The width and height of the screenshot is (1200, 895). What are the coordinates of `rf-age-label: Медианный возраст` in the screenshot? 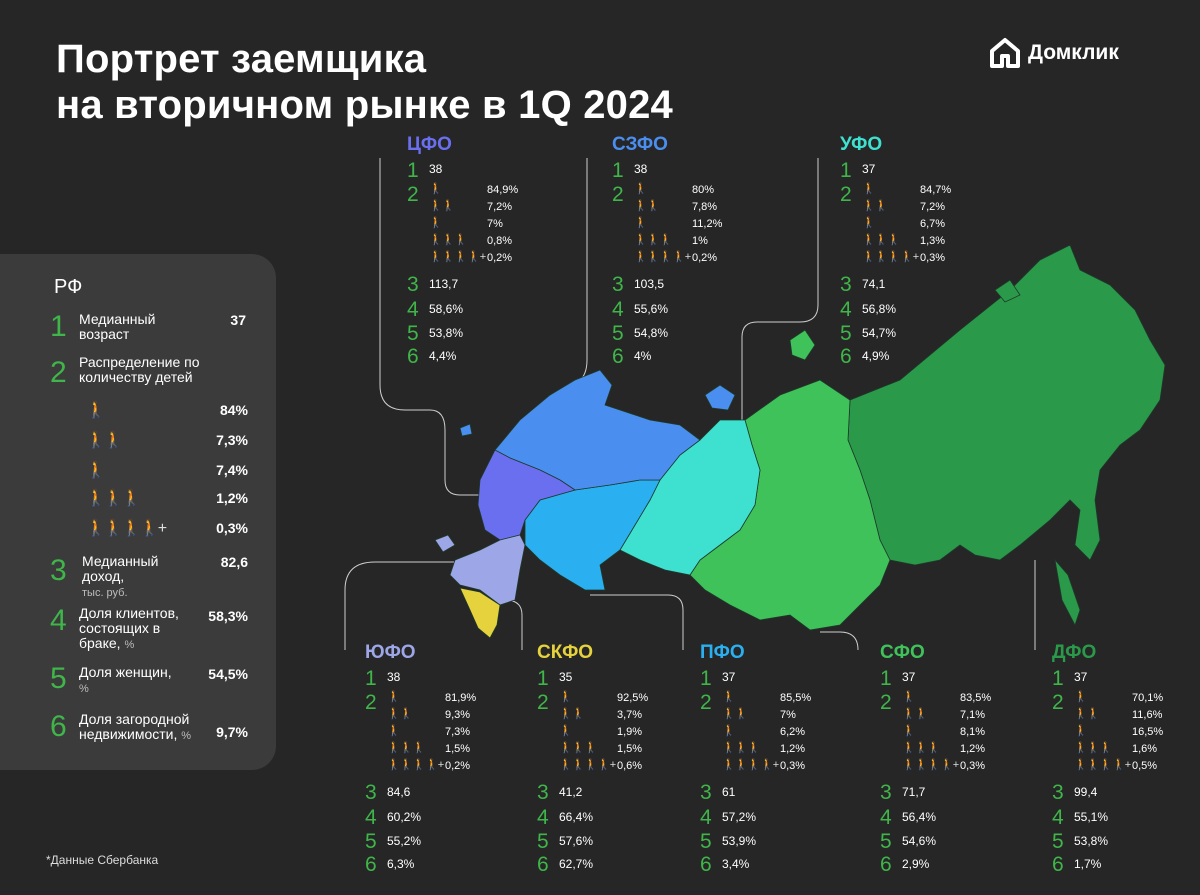 It's located at (117, 326).